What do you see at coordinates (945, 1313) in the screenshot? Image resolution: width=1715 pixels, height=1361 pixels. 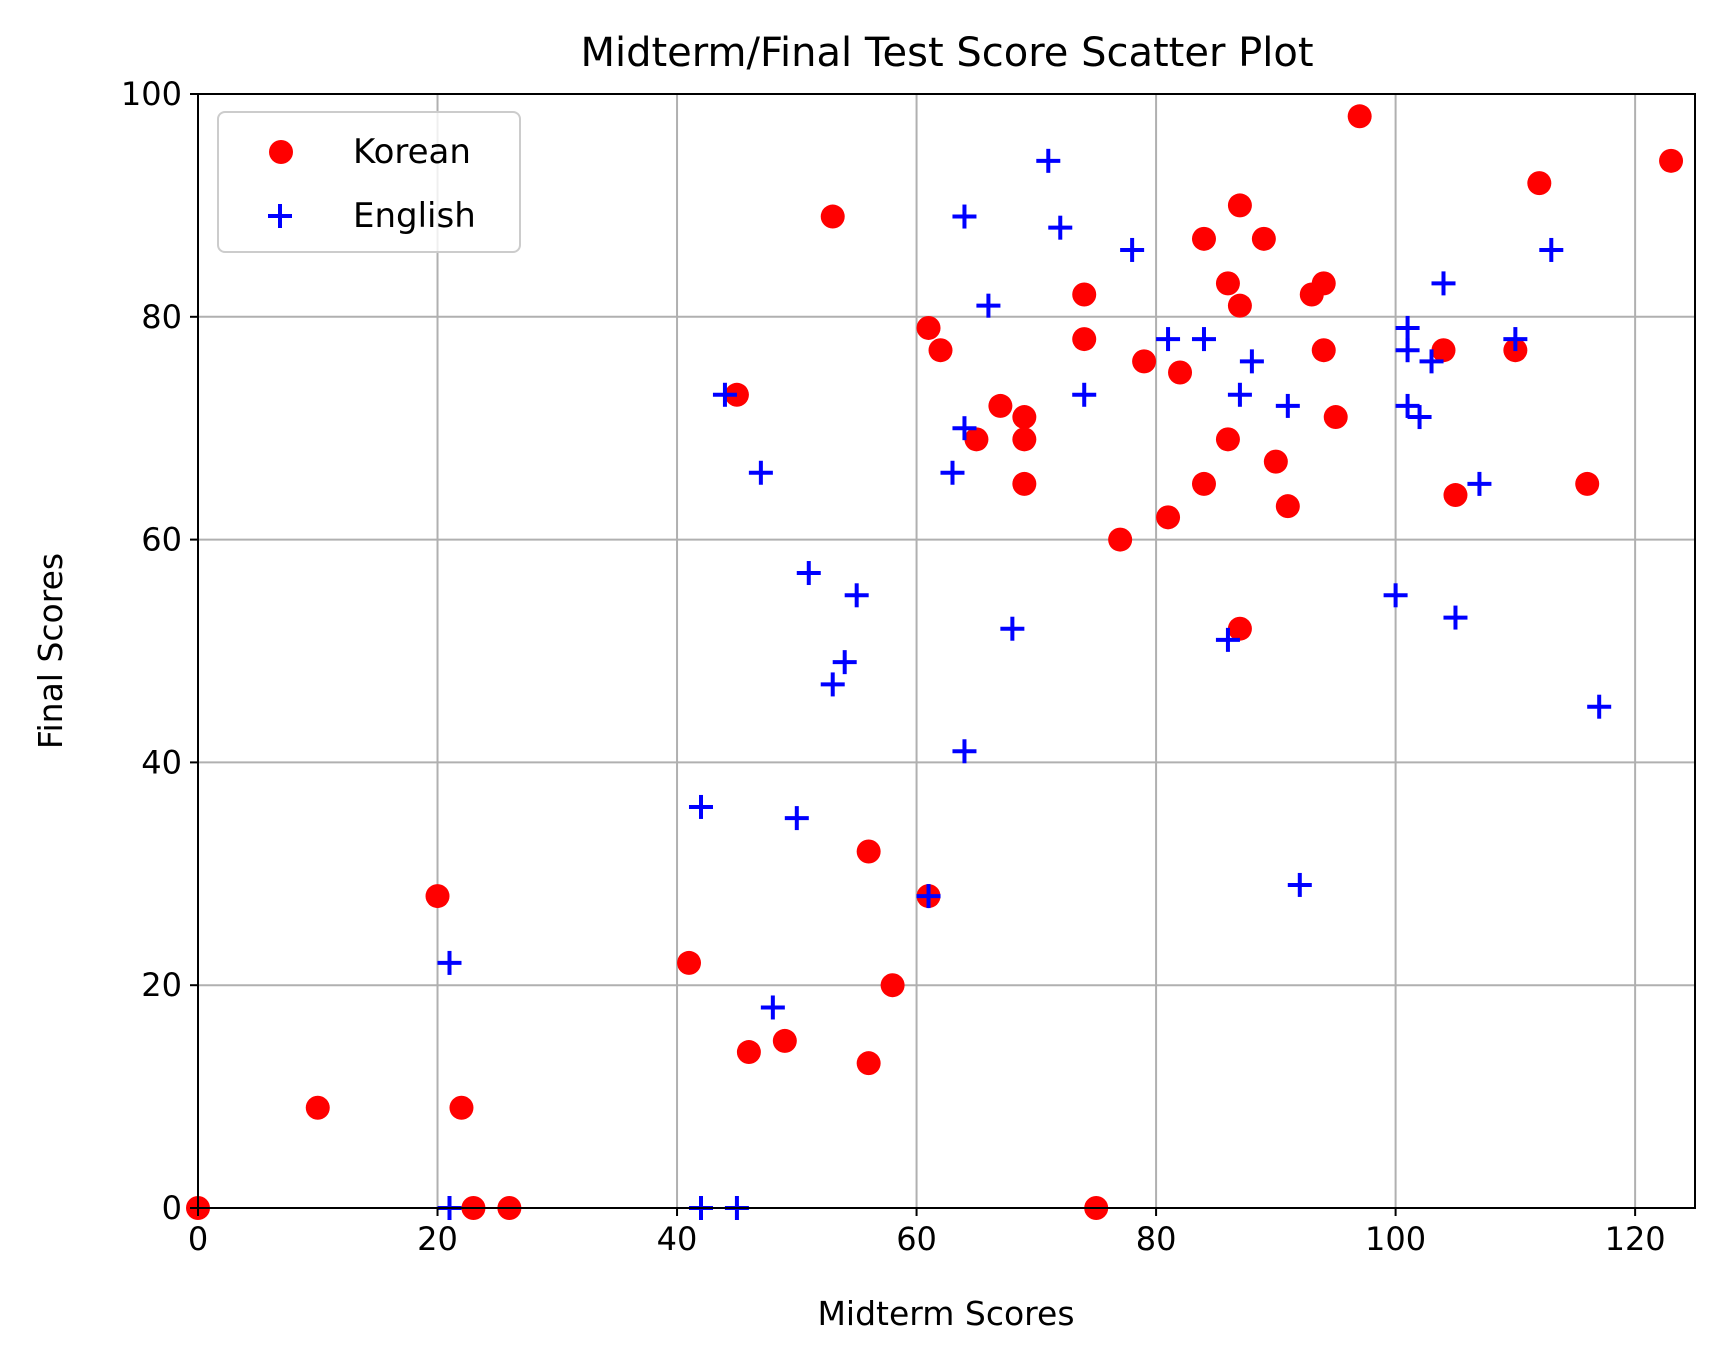 I see `x-axis-label: Midterm Scores` at bounding box center [945, 1313].